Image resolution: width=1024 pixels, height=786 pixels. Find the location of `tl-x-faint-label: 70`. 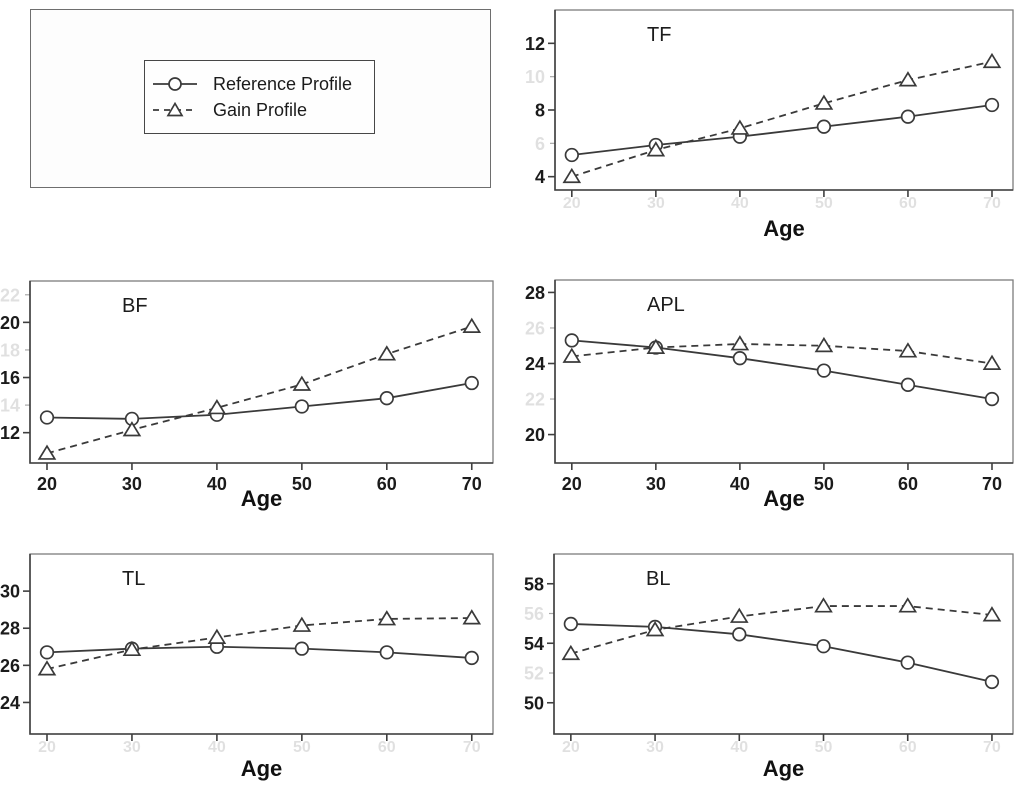

tl-x-faint-label: 70 is located at coordinates (472, 747).